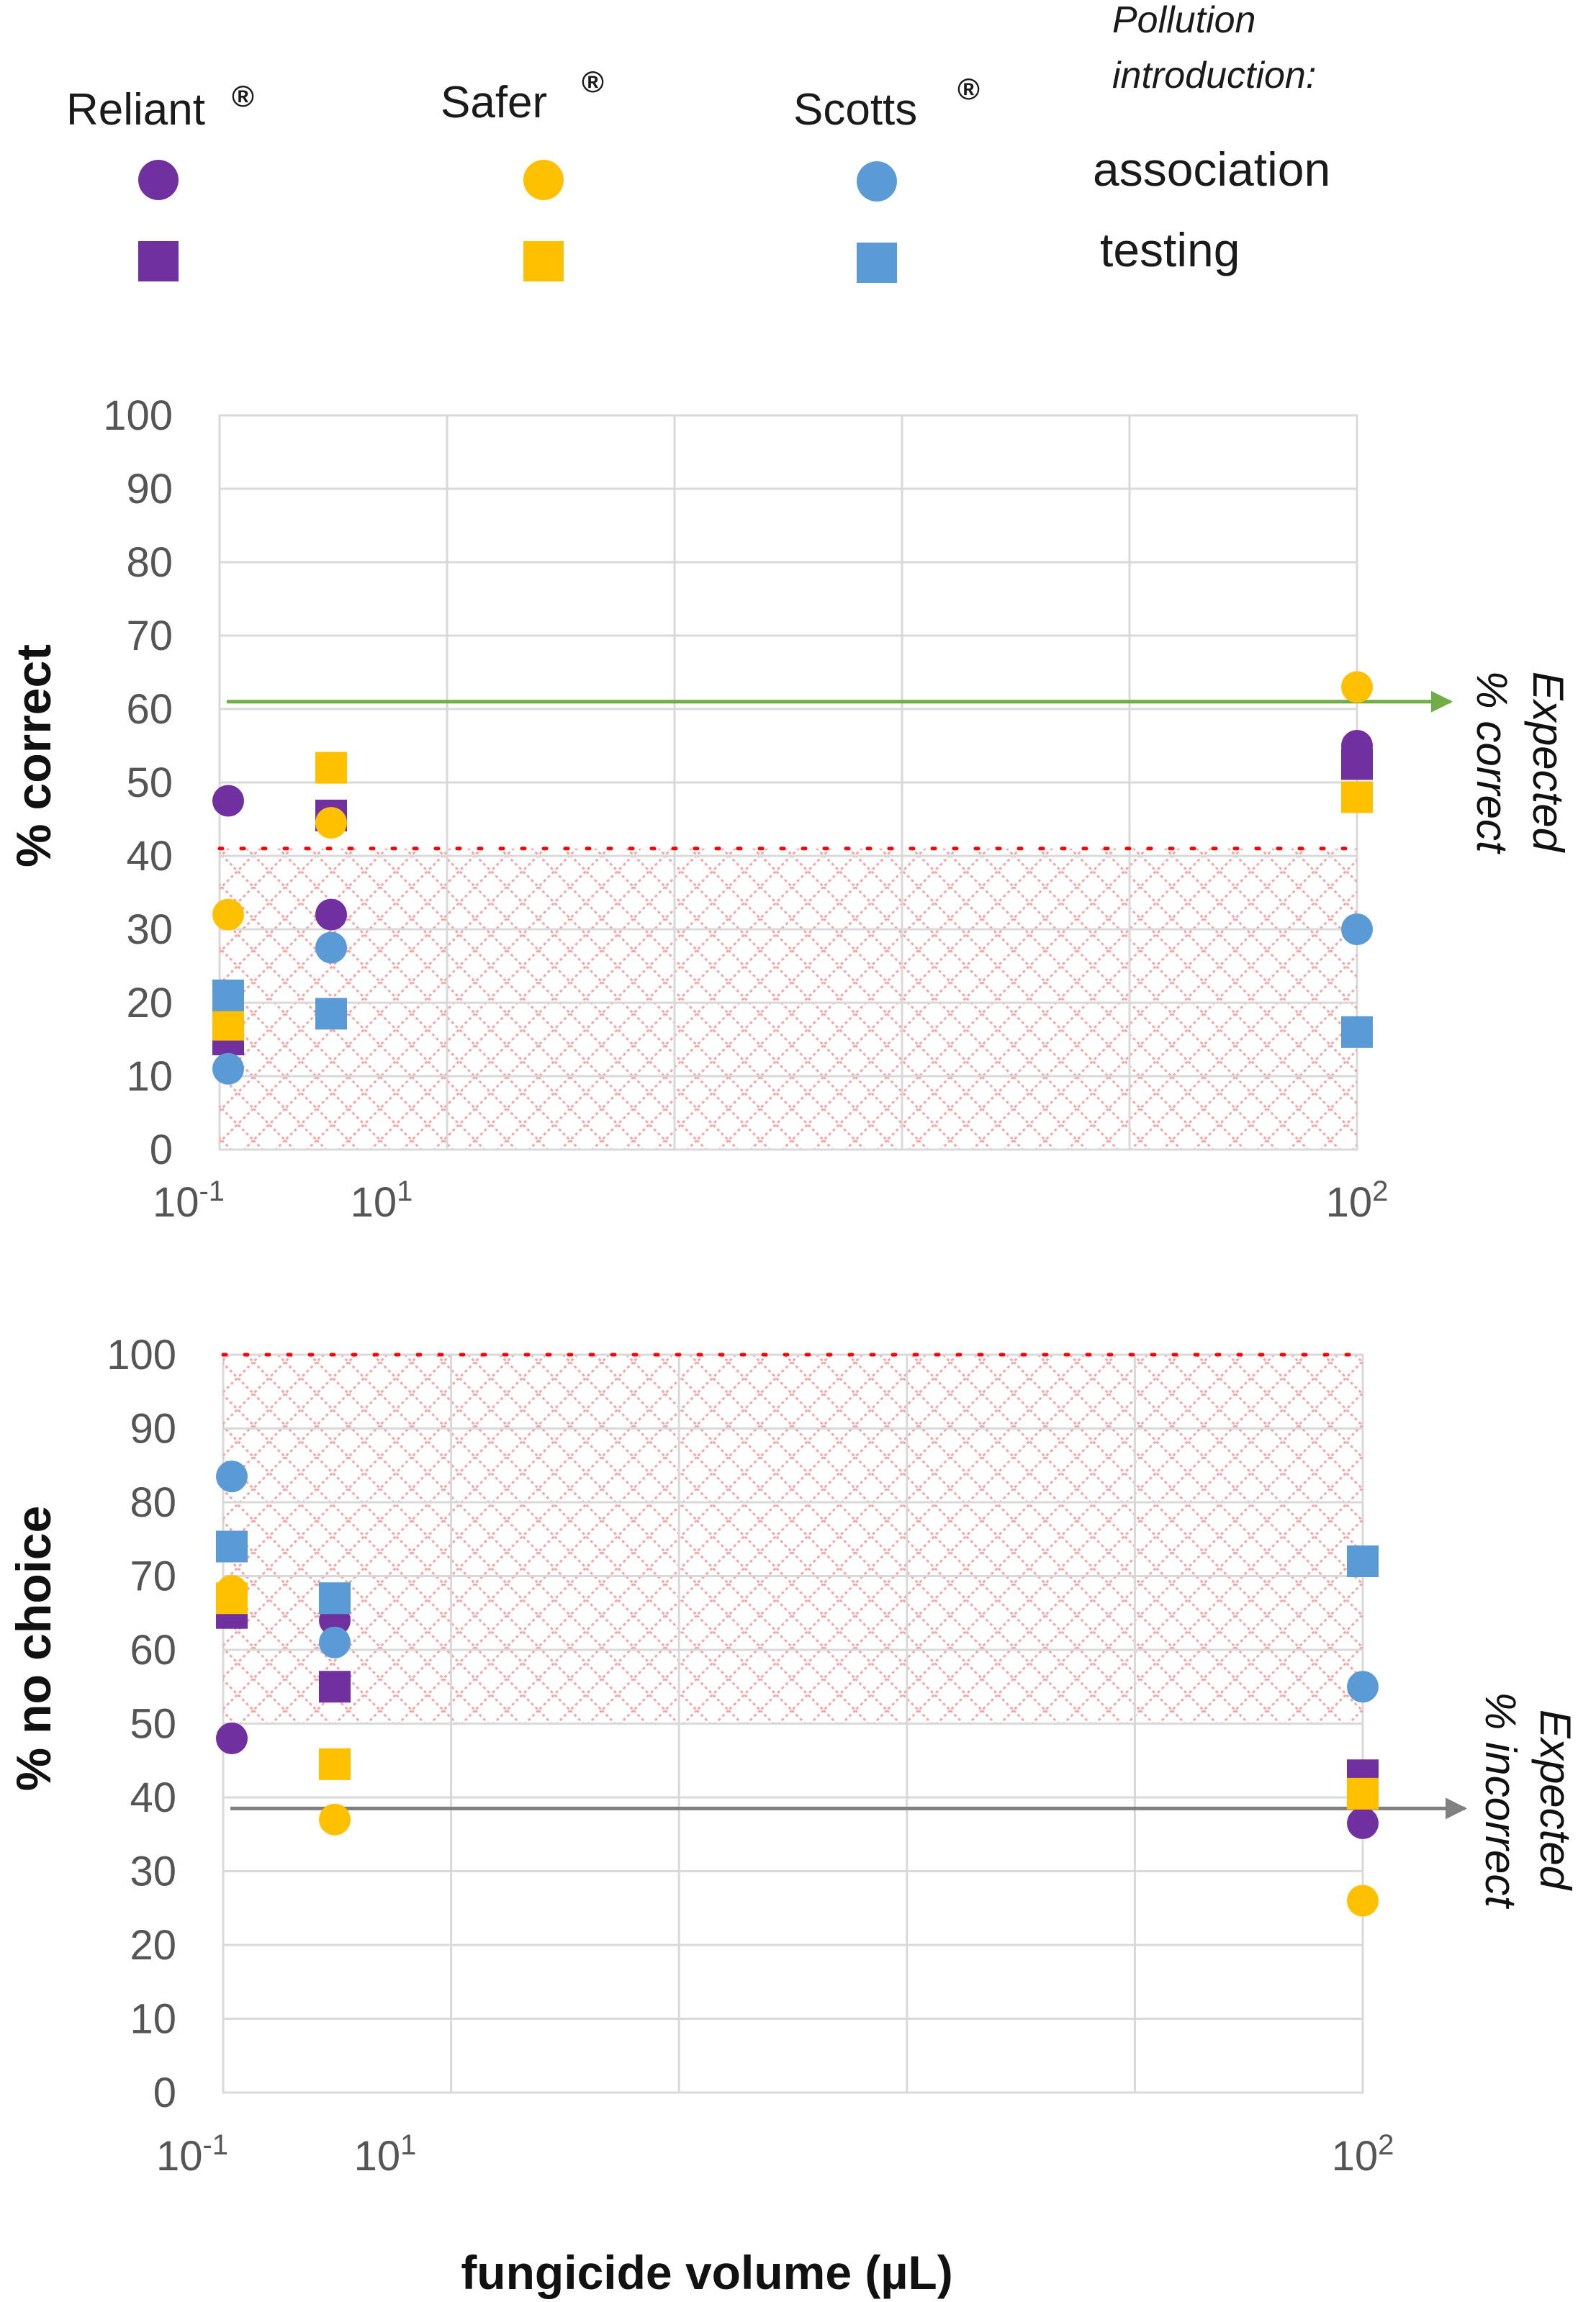 The width and height of the screenshot is (1596, 2302). What do you see at coordinates (770, 1200) in the screenshot?
I see `top-x-ticks: 10⁻¹ 10¹ 10²` at bounding box center [770, 1200].